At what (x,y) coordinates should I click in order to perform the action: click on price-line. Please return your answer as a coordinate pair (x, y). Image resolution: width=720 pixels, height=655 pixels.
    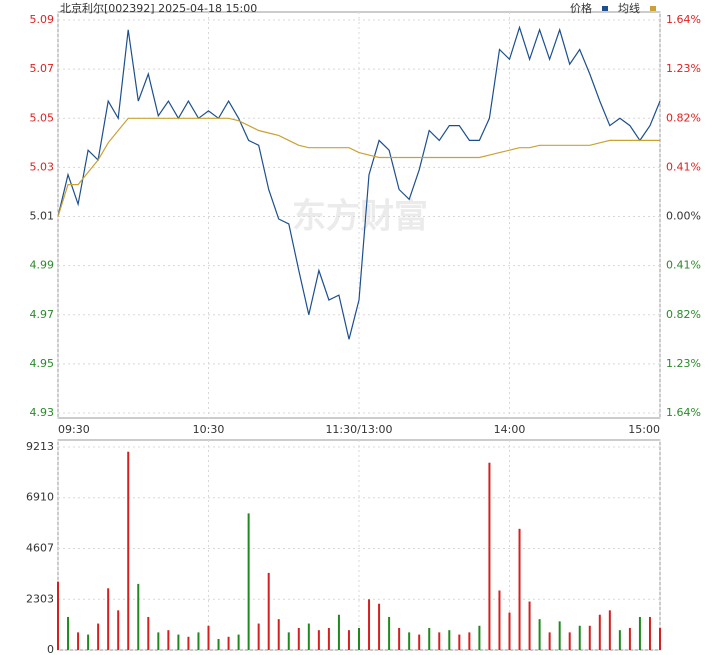
    Looking at the image, I should click on (358, 167).